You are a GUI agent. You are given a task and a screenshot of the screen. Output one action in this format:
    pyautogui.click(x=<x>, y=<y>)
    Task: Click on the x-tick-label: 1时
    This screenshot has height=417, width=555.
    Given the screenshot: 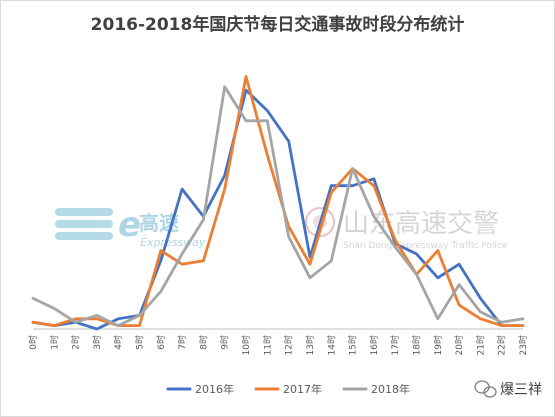 What is the action you would take?
    pyautogui.click(x=54, y=342)
    